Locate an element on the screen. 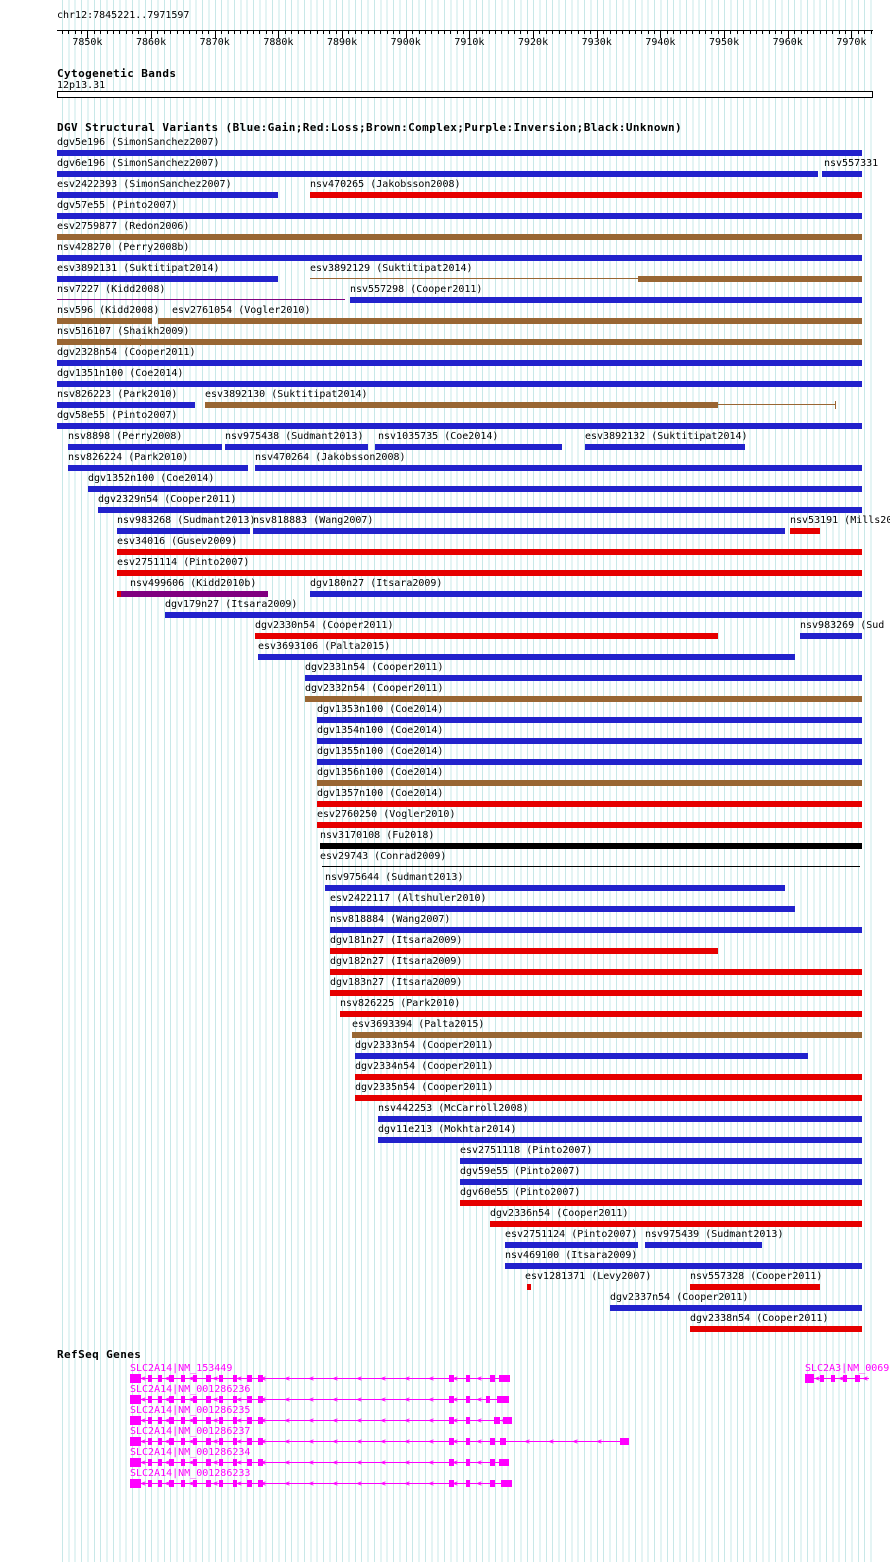 The width and height of the screenshot is (890, 1562). variant-label: esv3892132 (Suktitipat2014) is located at coordinates (666, 436).